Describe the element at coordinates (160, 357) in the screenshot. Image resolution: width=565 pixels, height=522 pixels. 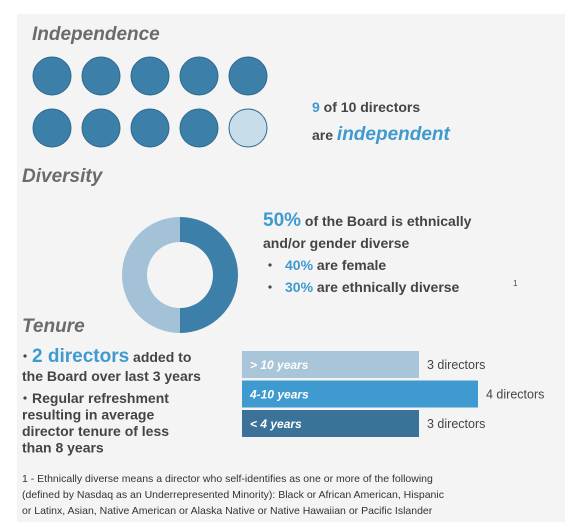
I see `text-span: added to` at that location.